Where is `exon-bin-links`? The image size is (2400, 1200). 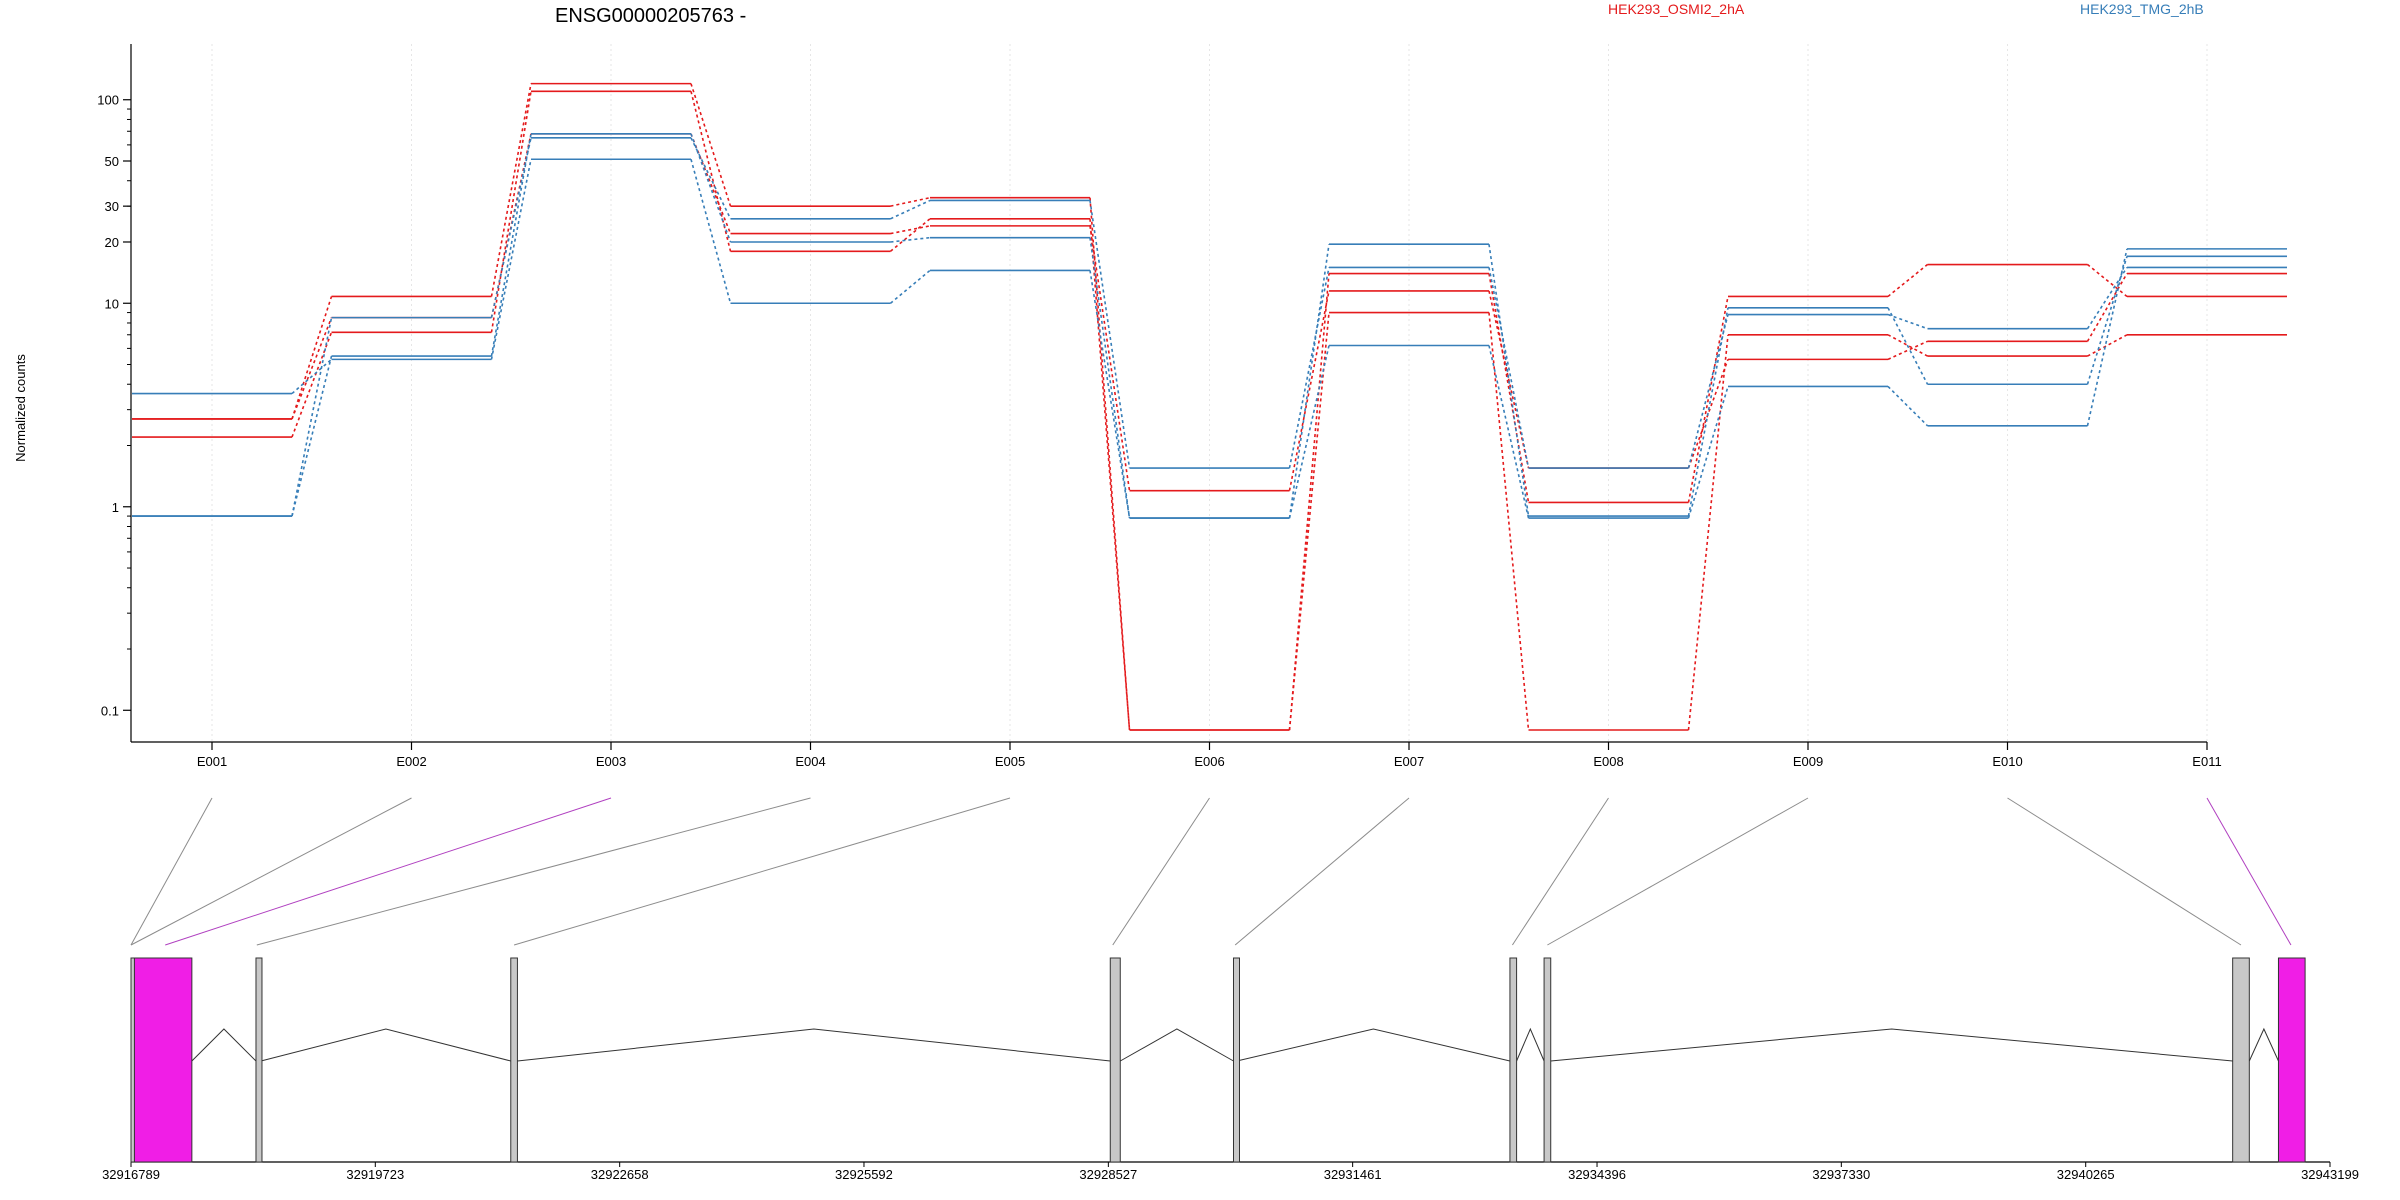 exon-bin-links is located at coordinates (1211, 871).